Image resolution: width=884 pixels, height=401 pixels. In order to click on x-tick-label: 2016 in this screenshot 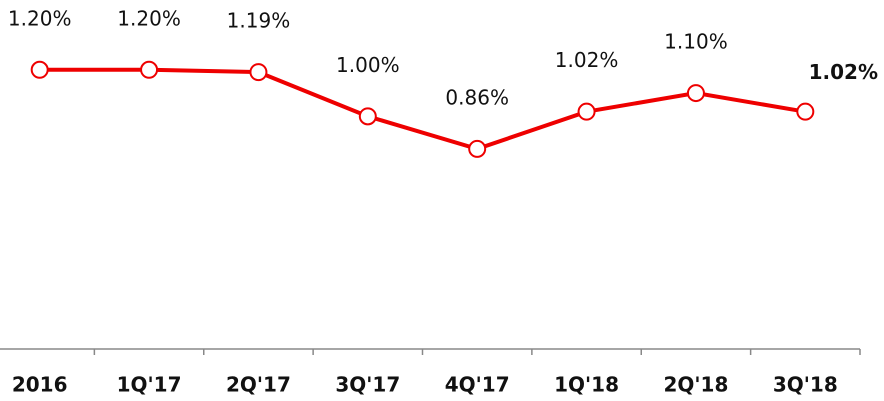, I will do `click(40, 385)`.